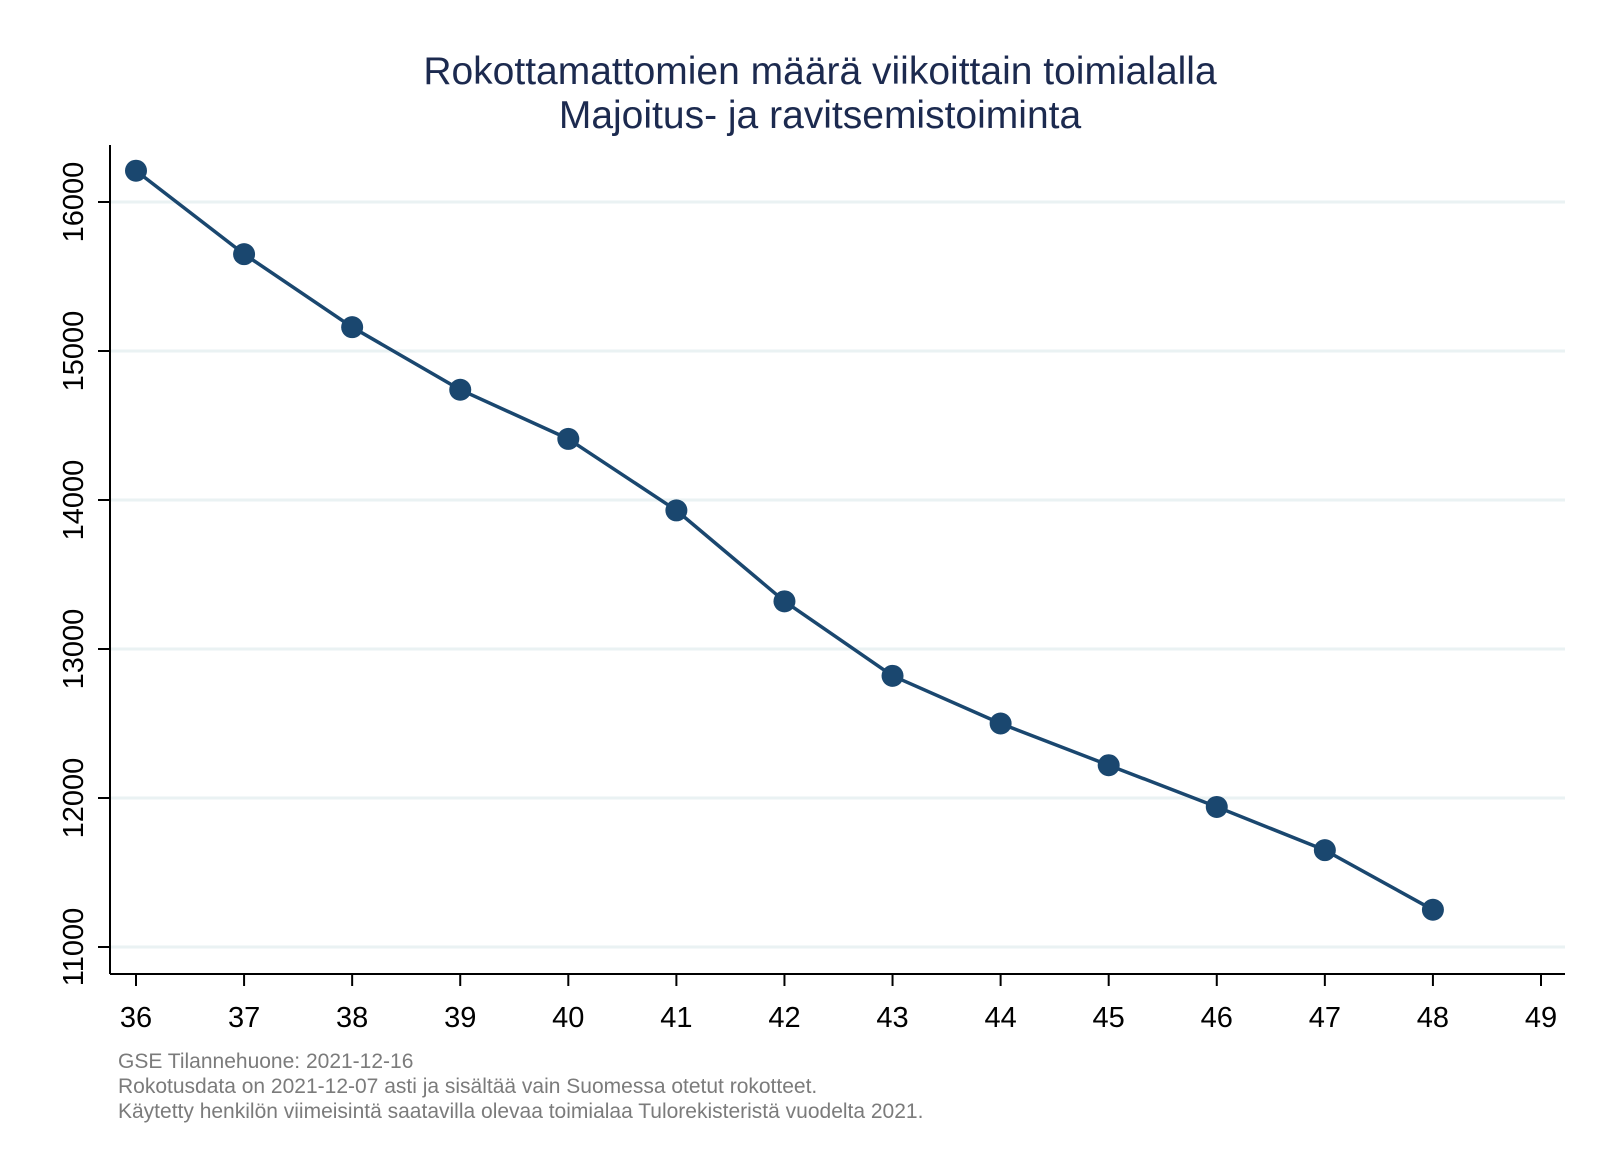 The height and width of the screenshot is (1164, 1600). What do you see at coordinates (784, 1018) in the screenshot?
I see `x-tick-label: 42` at bounding box center [784, 1018].